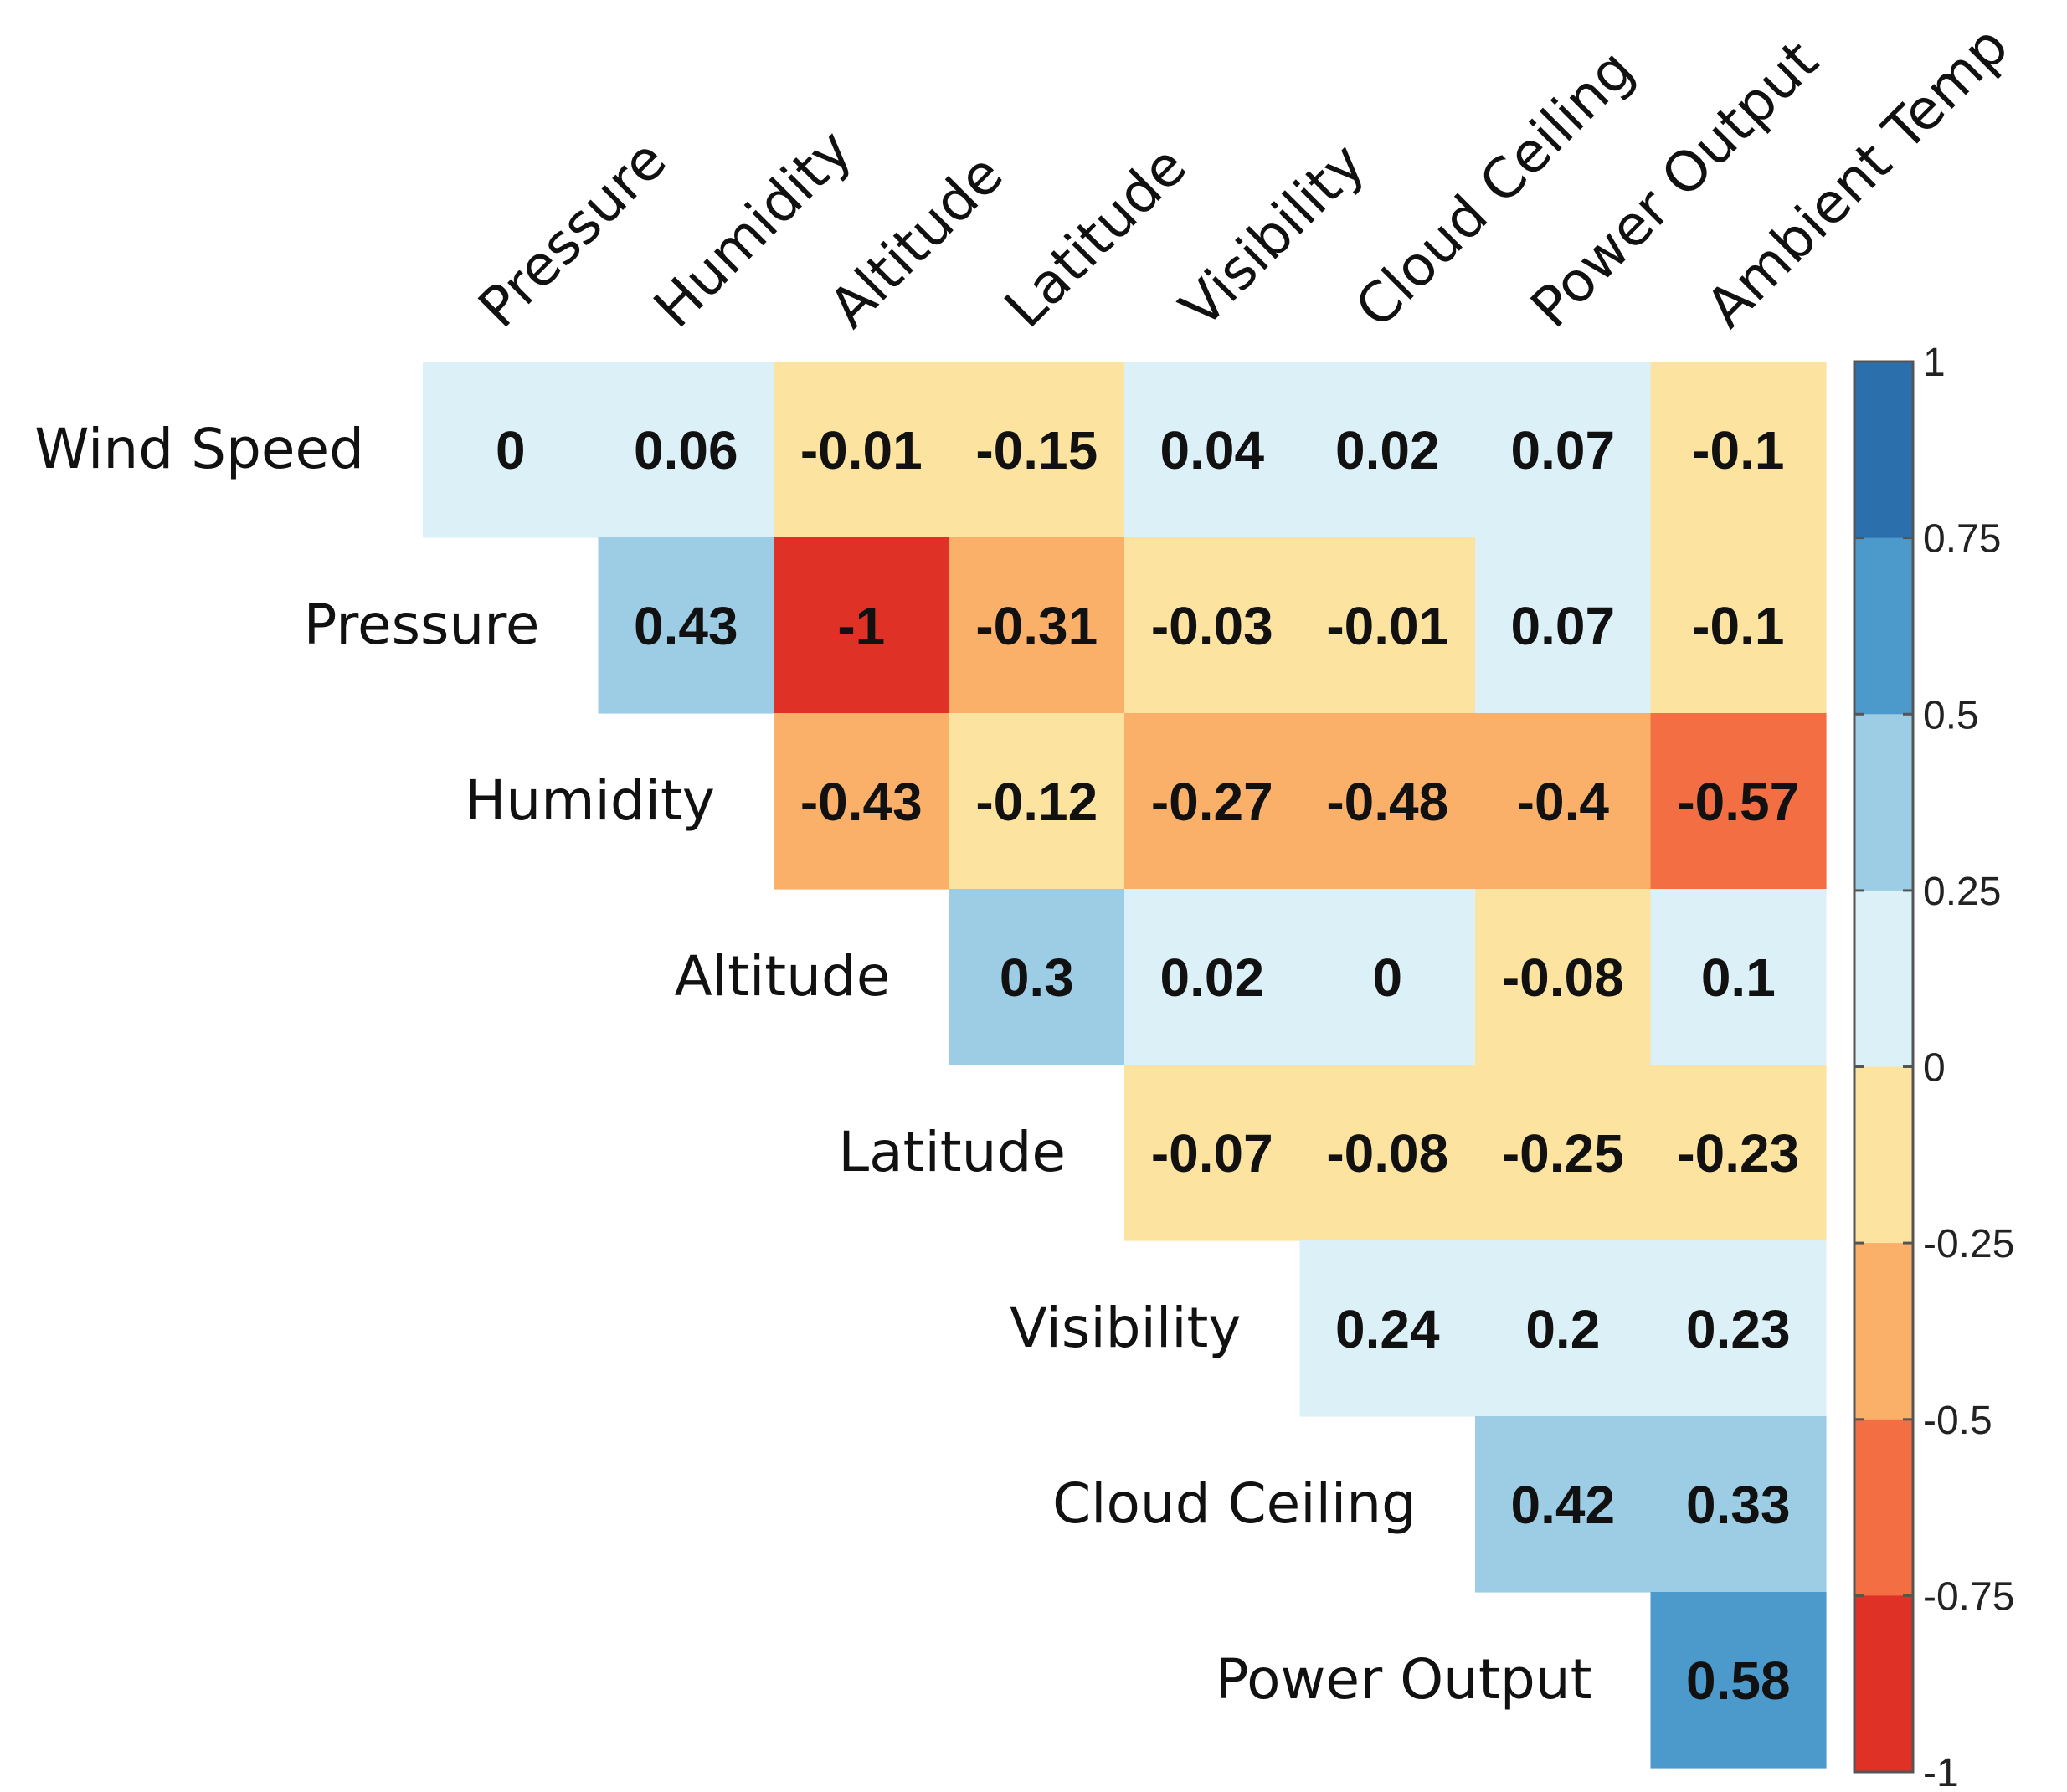 The height and width of the screenshot is (1792, 2067). What do you see at coordinates (1404, 1679) in the screenshot?
I see `row-label: Power Output` at bounding box center [1404, 1679].